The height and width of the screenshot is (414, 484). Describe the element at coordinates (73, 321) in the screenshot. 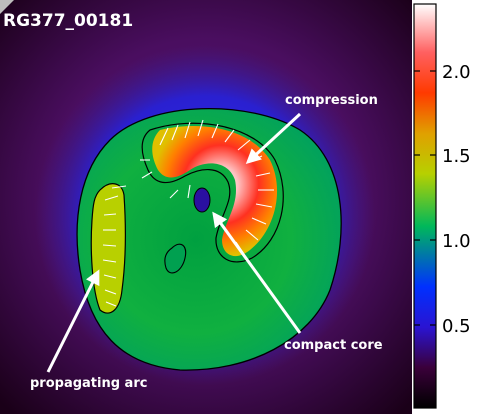

I see `propagating-arc-arrow-icon` at that location.